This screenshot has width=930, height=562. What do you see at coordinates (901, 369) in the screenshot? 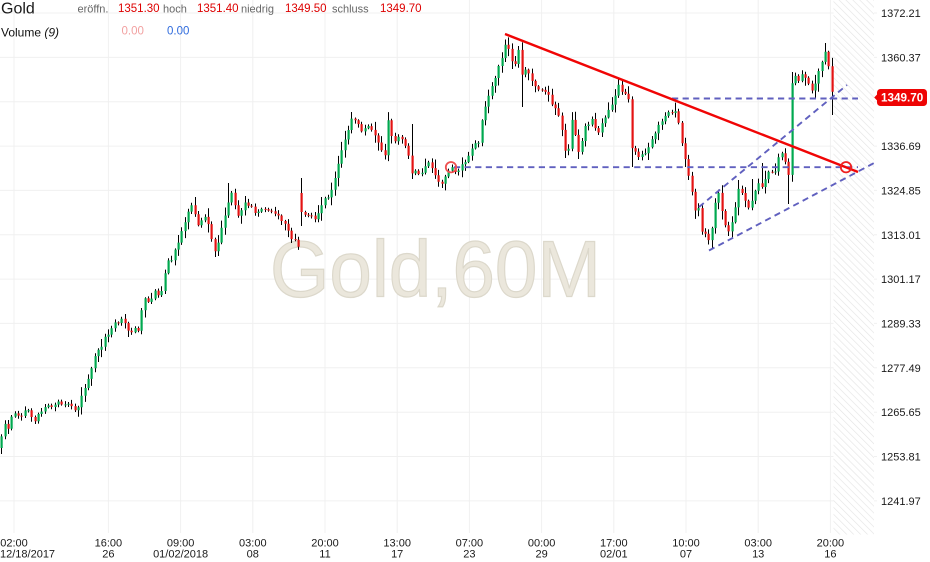
I see `svg-text: 1277.49` at bounding box center [901, 369].